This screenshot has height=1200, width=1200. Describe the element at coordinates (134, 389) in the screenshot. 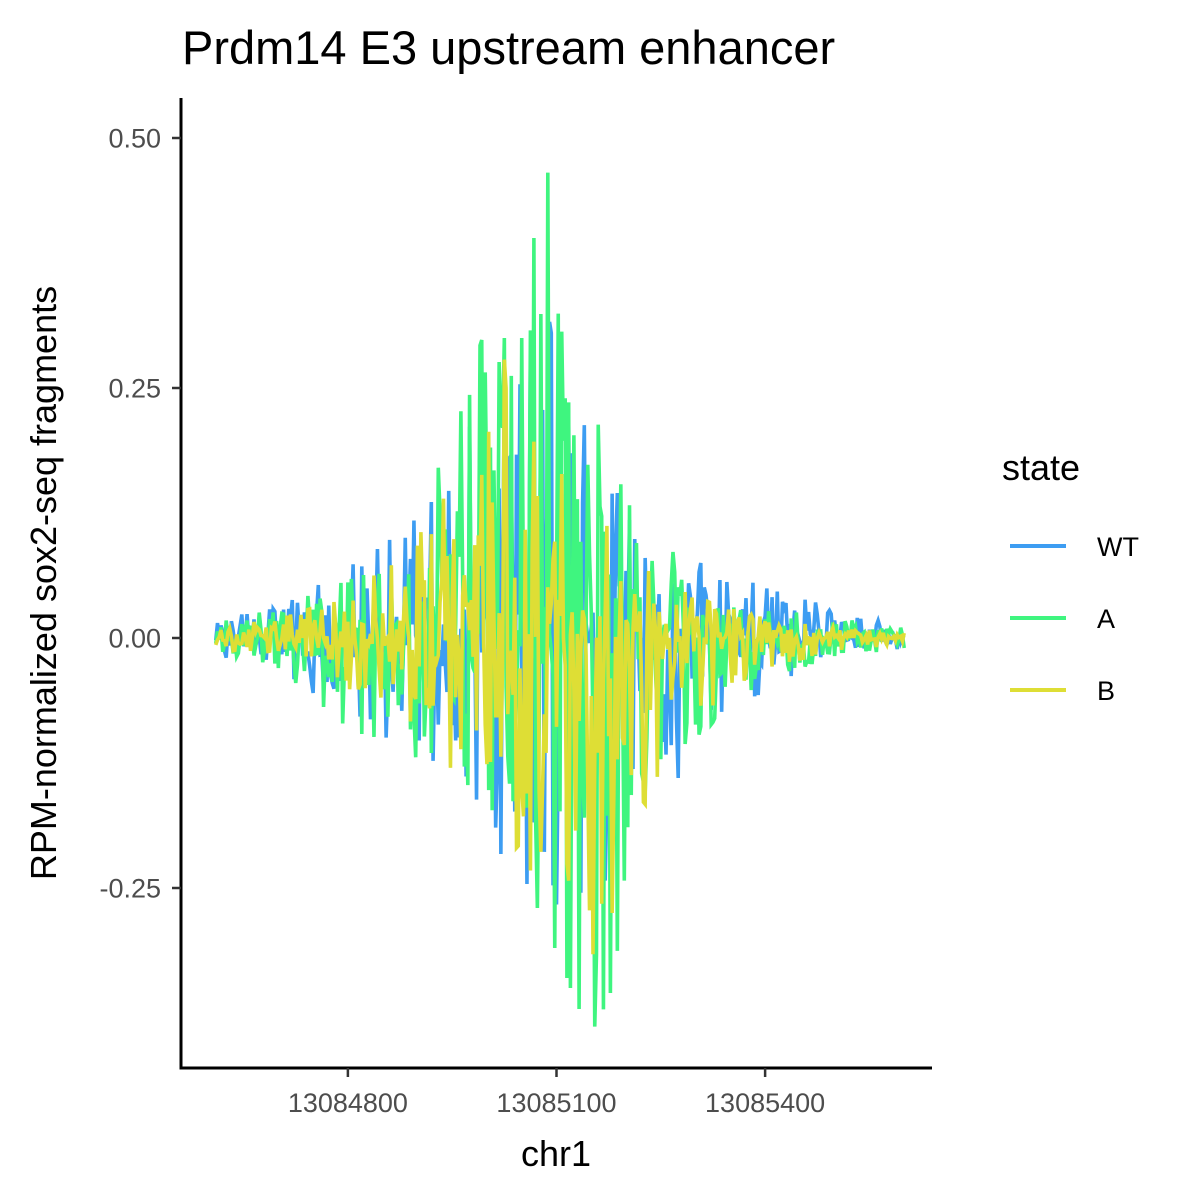

I see `y-tick-label: 0.25` at that location.